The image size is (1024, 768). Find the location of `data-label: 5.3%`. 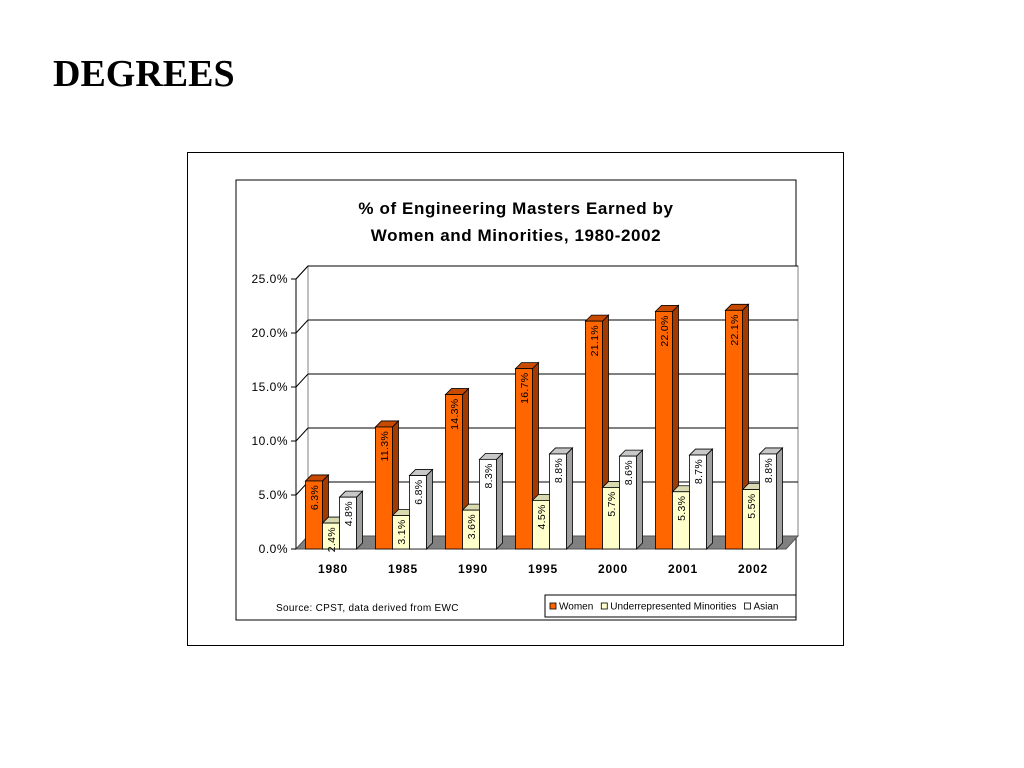

data-label: 5.3% is located at coordinates (682, 508).